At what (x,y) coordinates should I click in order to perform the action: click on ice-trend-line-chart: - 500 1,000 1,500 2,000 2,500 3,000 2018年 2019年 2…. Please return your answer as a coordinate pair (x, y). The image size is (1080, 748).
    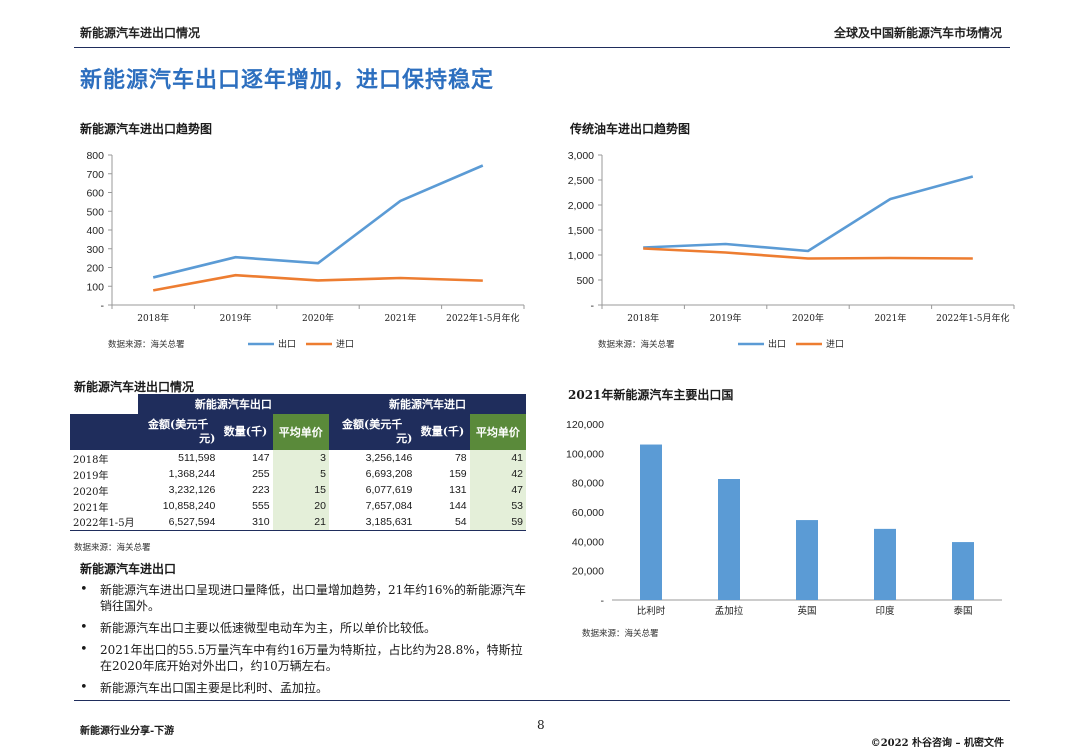
    Looking at the image, I should click on (791, 250).